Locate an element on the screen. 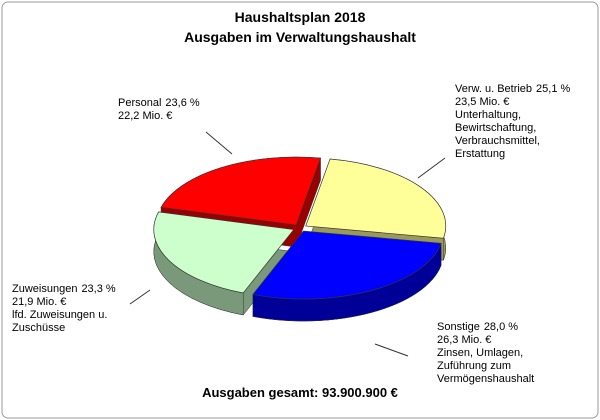  amount-label: 26,3 Mio. € is located at coordinates (464, 340).